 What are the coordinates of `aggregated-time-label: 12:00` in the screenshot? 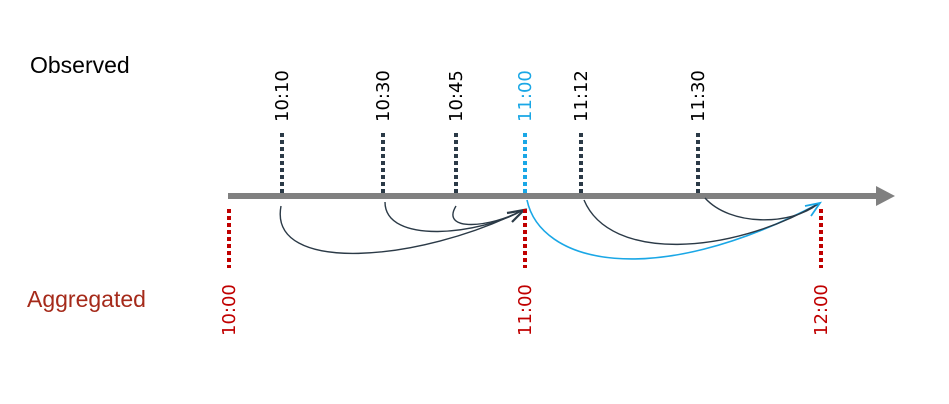 It's located at (821, 310).